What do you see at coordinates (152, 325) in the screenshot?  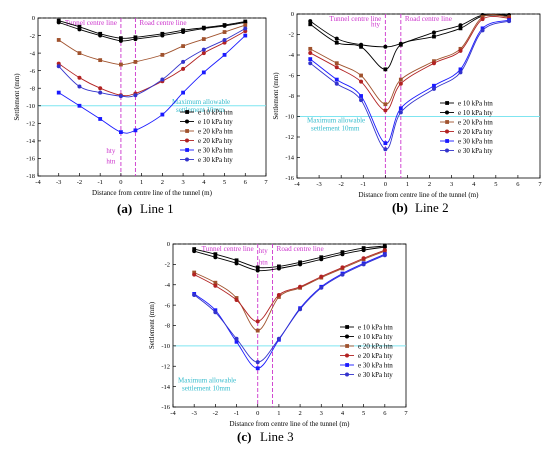 I see `y-axis-title: Settlement (mm)` at bounding box center [152, 325].